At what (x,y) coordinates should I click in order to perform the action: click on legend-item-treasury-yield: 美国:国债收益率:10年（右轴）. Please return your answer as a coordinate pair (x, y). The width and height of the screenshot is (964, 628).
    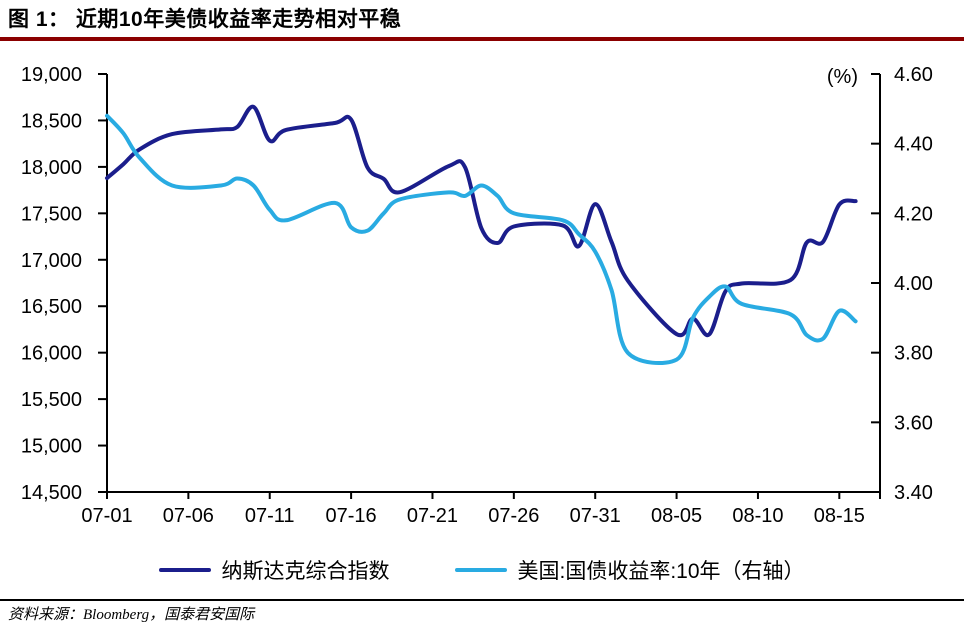
    Looking at the image, I should click on (630, 570).